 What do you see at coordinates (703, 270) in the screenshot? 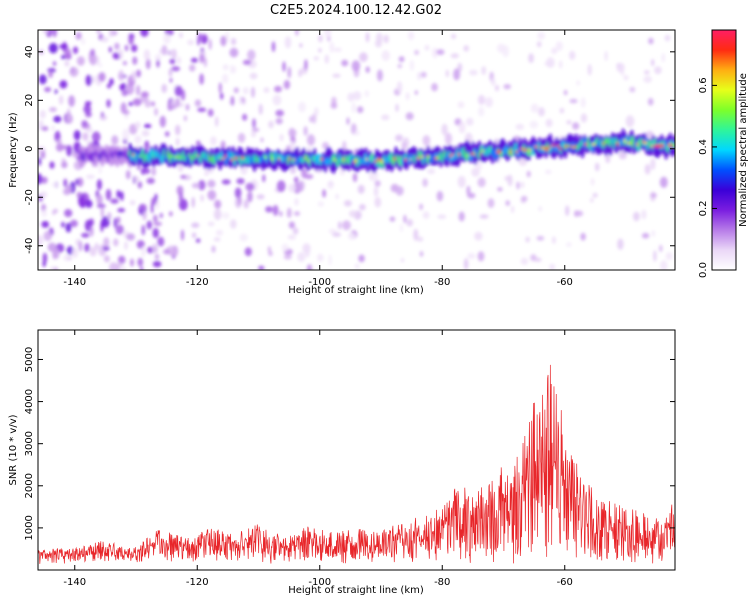
I see `colorbar-tick-label: 0.0` at bounding box center [703, 270].